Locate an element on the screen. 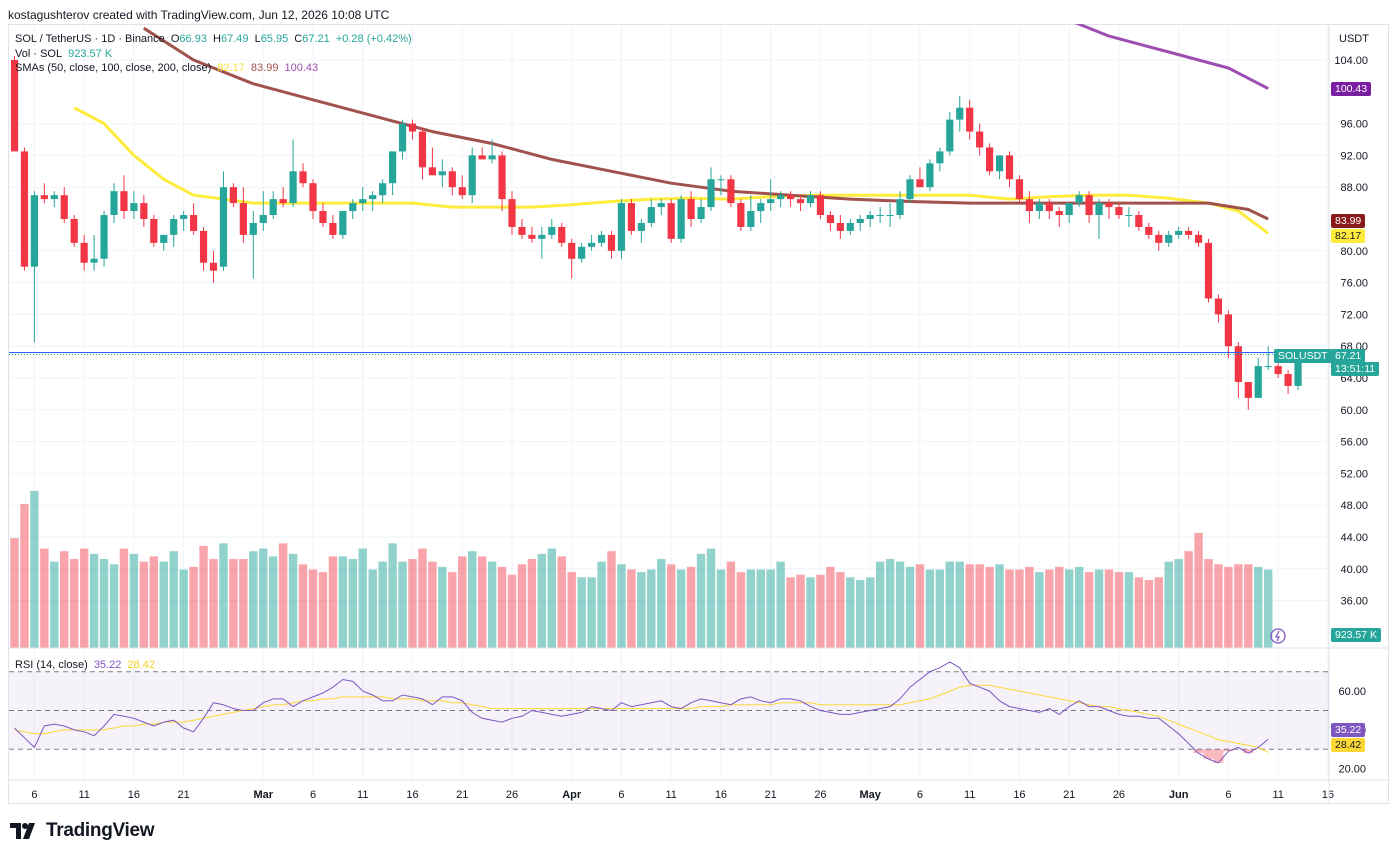 This screenshot has width=1400, height=857. alert-bolt-icon is located at coordinates (1277, 636).